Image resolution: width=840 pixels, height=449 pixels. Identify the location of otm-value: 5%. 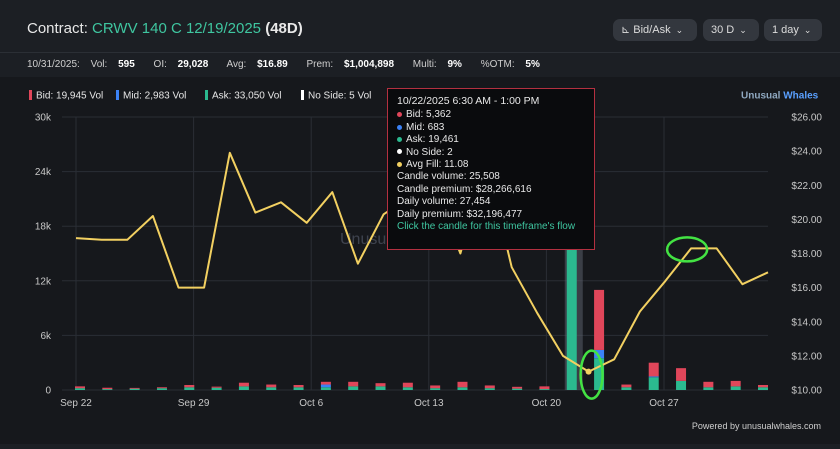
(532, 64).